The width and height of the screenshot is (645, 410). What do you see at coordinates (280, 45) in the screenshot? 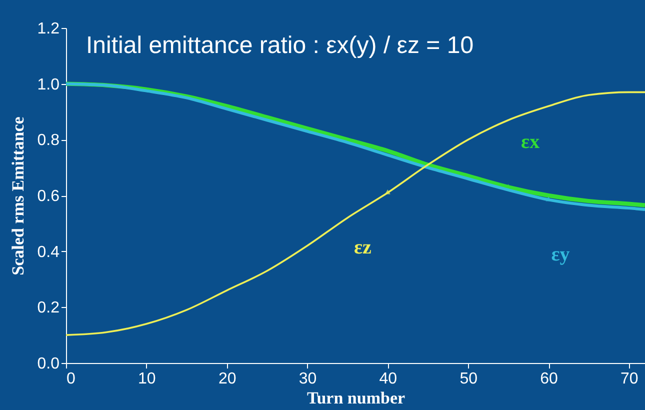
I see `chart-title: Initial emittance ratio : εx(y) / εz = 10` at bounding box center [280, 45].